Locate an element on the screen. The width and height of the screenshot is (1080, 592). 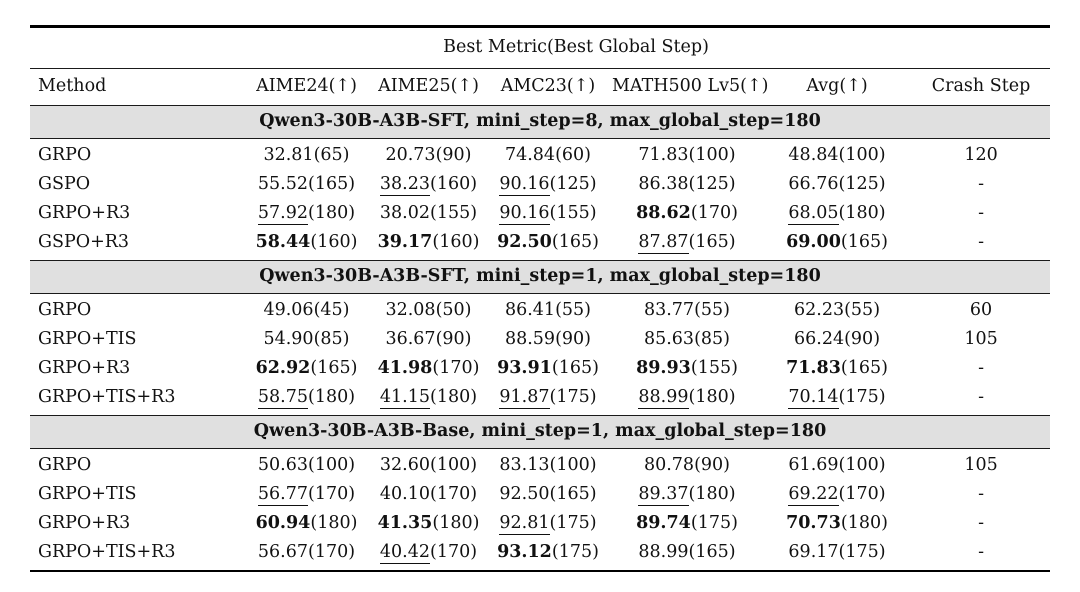
metric-cell: 93.12(175) is located at coordinates (548, 554).